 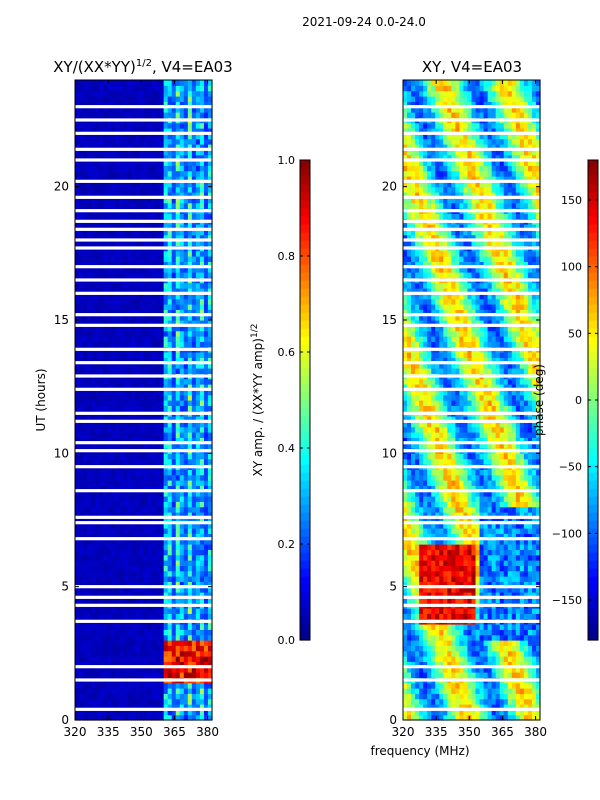 What do you see at coordinates (61, 453) in the screenshot?
I see `y-tick-label: 10` at bounding box center [61, 453].